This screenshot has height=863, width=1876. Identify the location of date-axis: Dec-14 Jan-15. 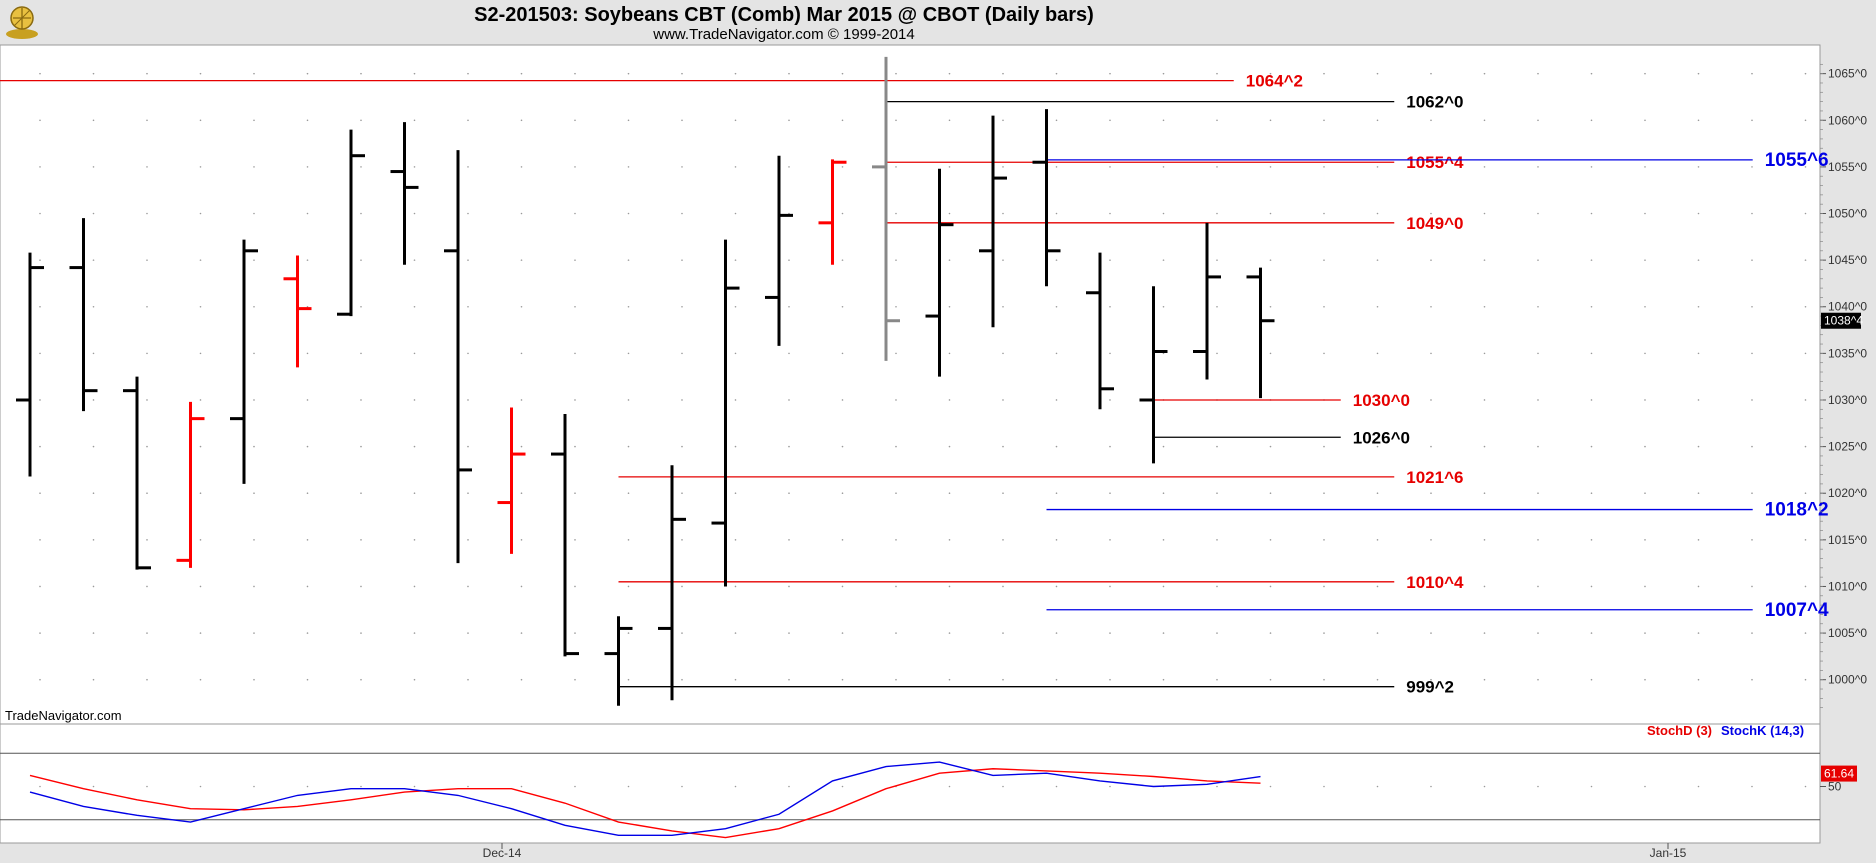
(1085, 851).